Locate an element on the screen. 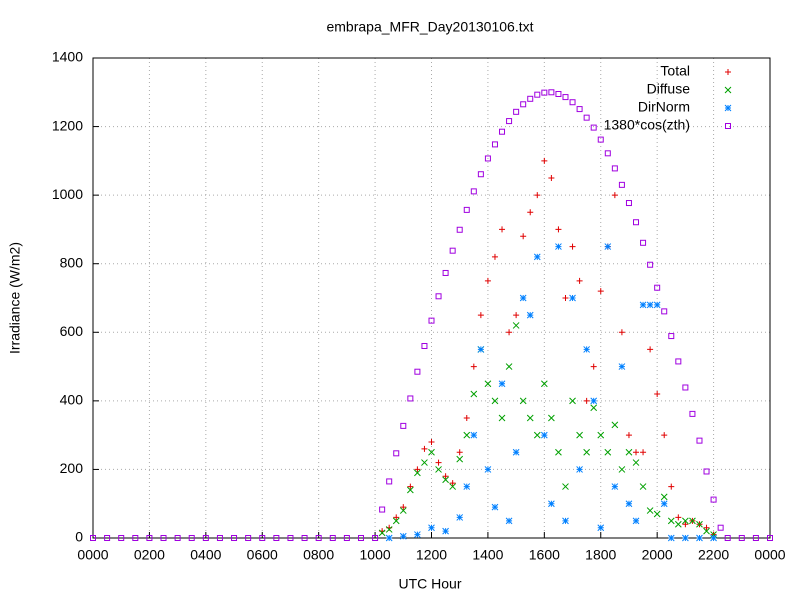  y-tick-label: 0 is located at coordinates (79, 537).